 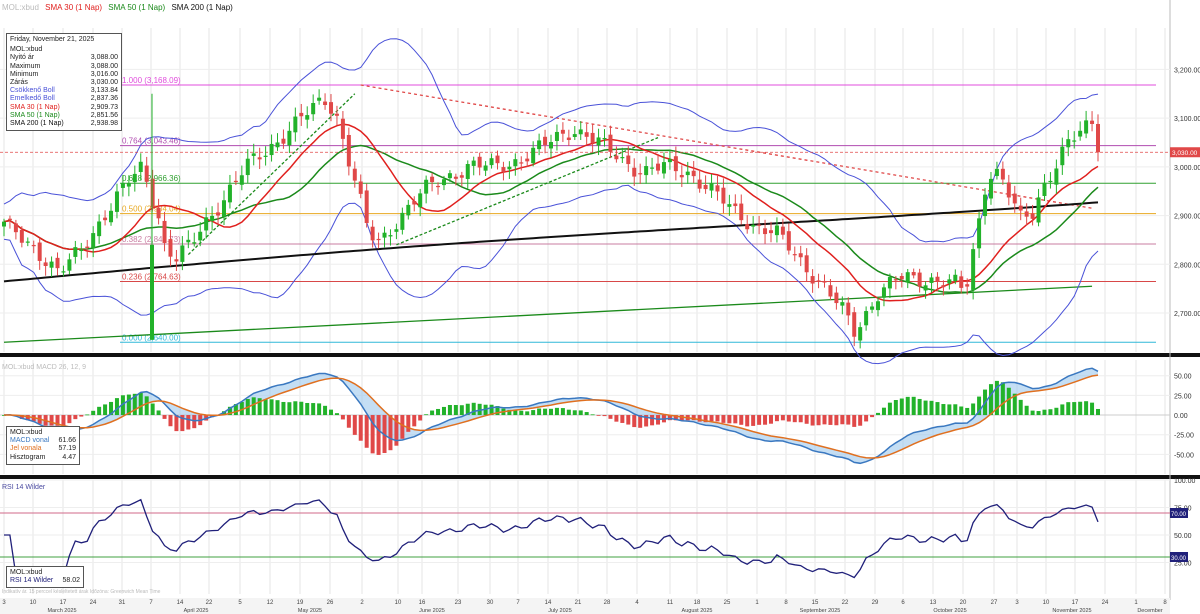 What do you see at coordinates (551, 416) in the screenshot?
I see `macd-signal-line` at bounding box center [551, 416].